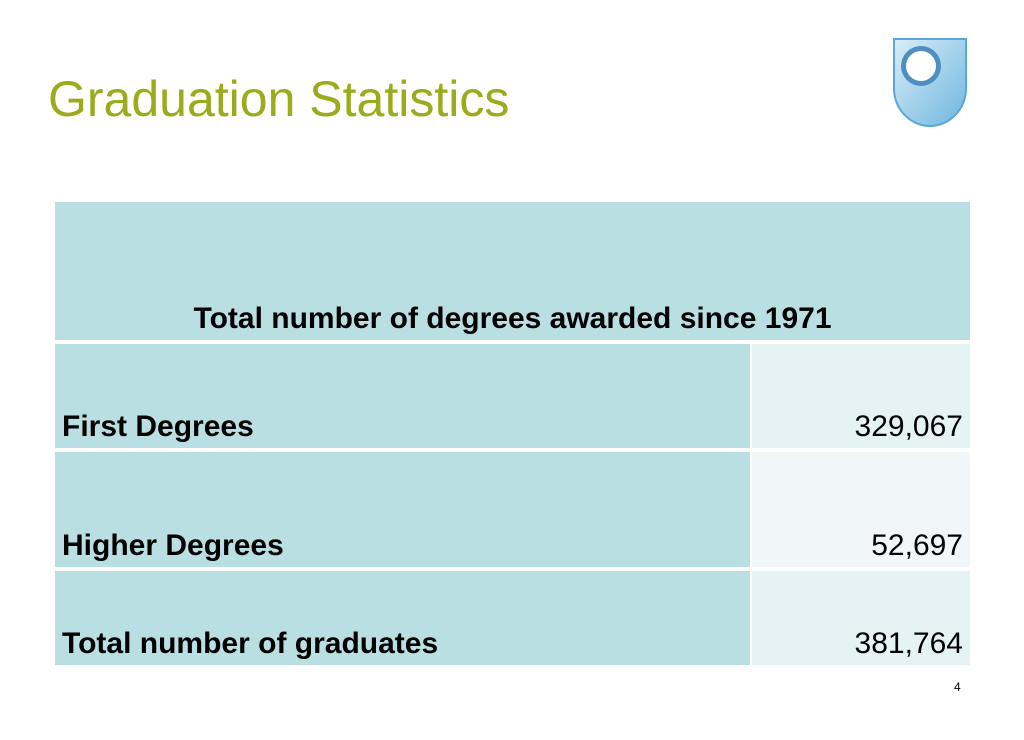  I want to click on logo, so click(930, 82).